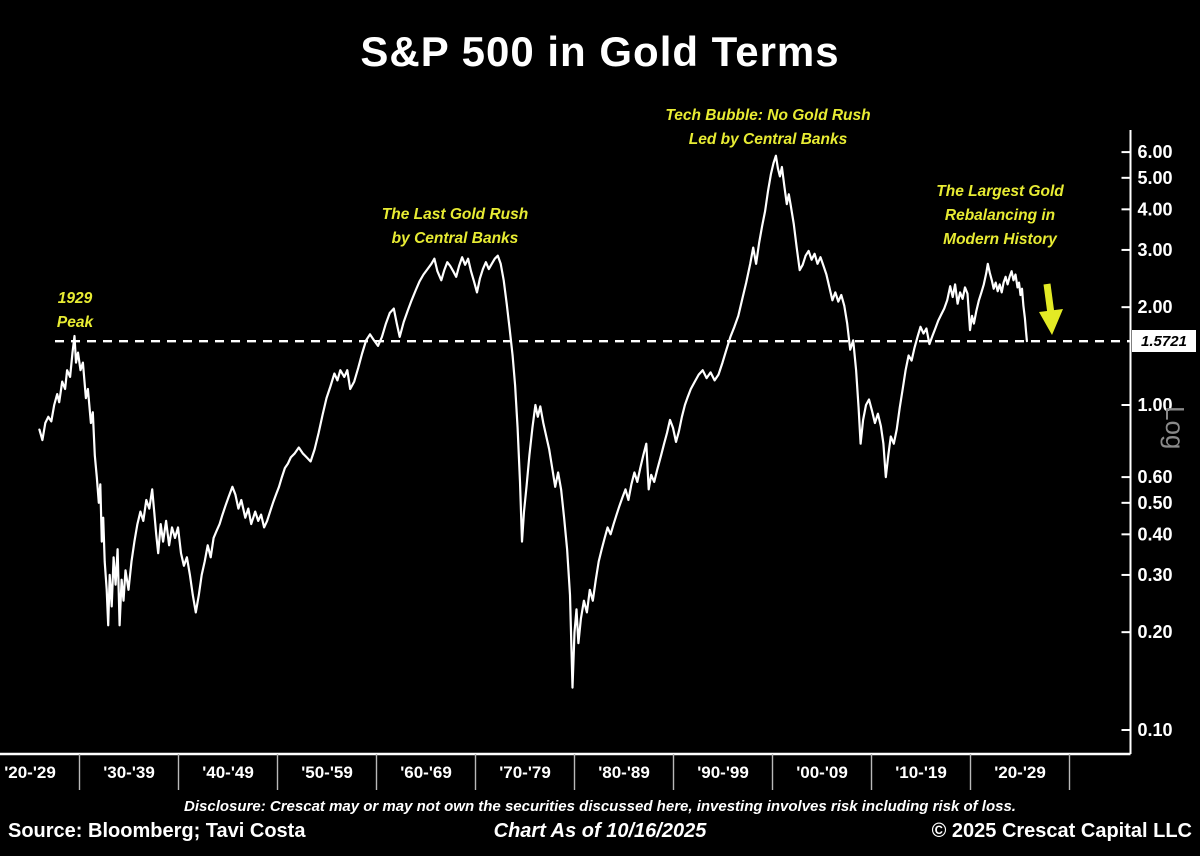 Image resolution: width=1200 pixels, height=856 pixels. I want to click on as-of-date-text: Chart As of 10/16/2025, so click(600, 831).